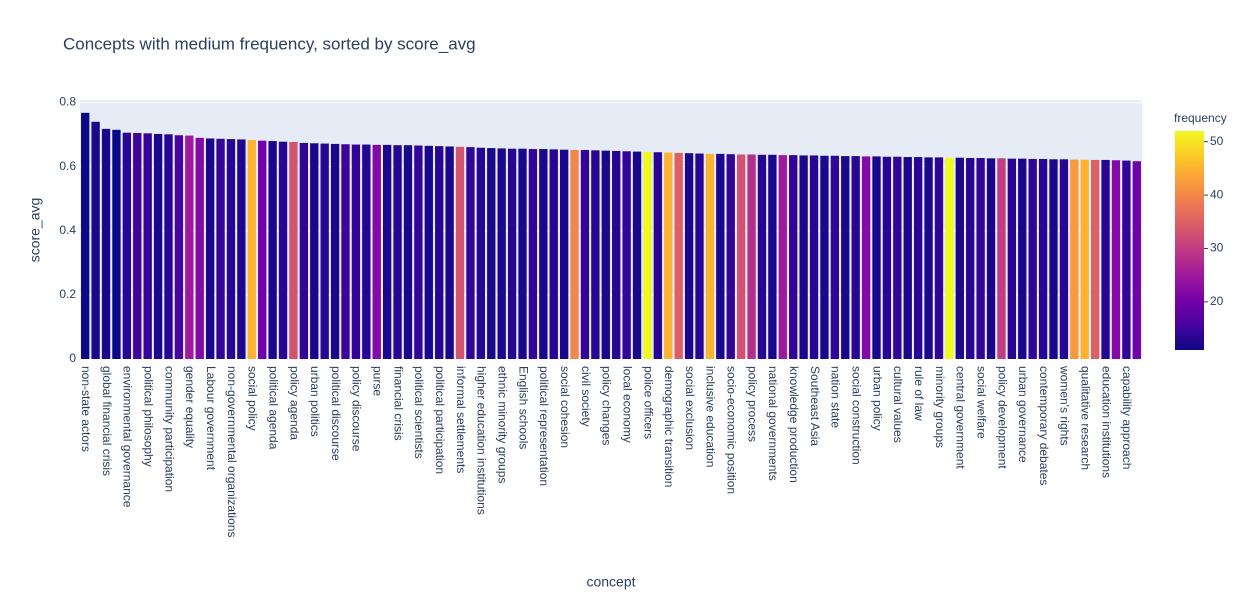 This screenshot has height=600, width=1256. I want to click on x-tick-label: policy agenda, so click(294, 403).